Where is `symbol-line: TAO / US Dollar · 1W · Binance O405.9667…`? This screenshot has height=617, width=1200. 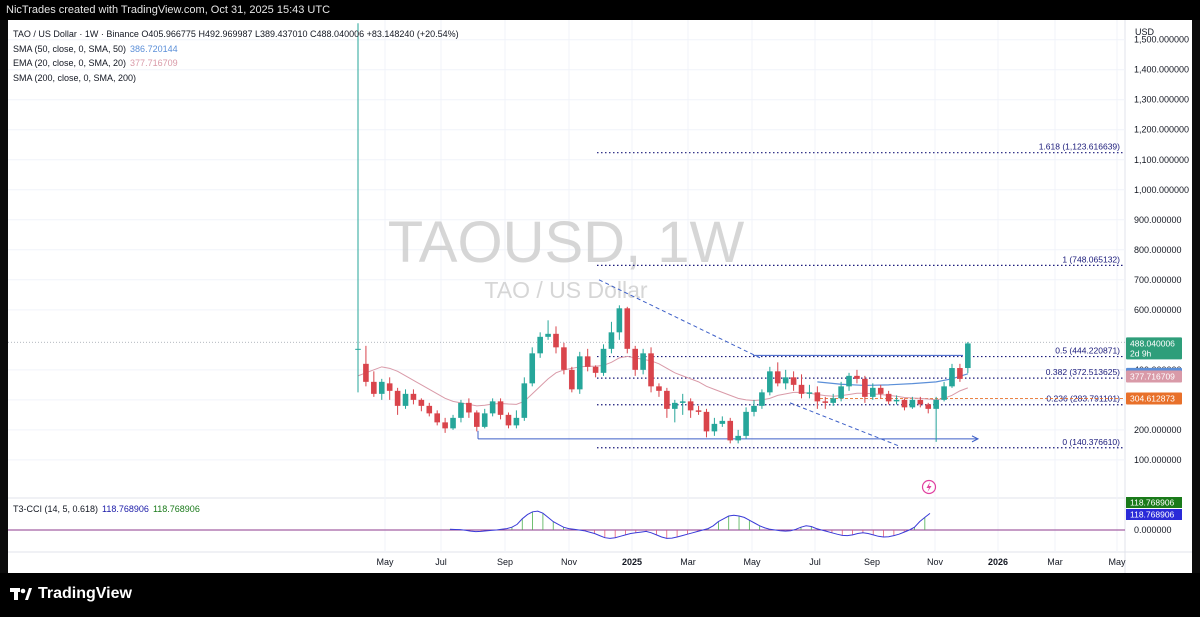
symbol-line: TAO / US Dollar · 1W · Binance O405.9667… is located at coordinates (236, 34).